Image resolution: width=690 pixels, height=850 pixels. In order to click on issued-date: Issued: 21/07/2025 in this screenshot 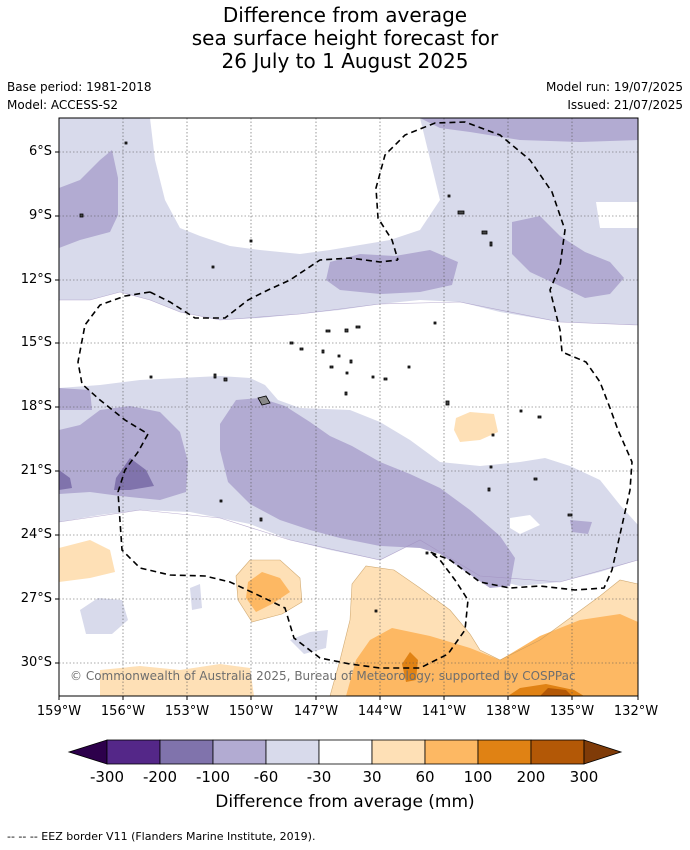, I will do `click(625, 105)`.